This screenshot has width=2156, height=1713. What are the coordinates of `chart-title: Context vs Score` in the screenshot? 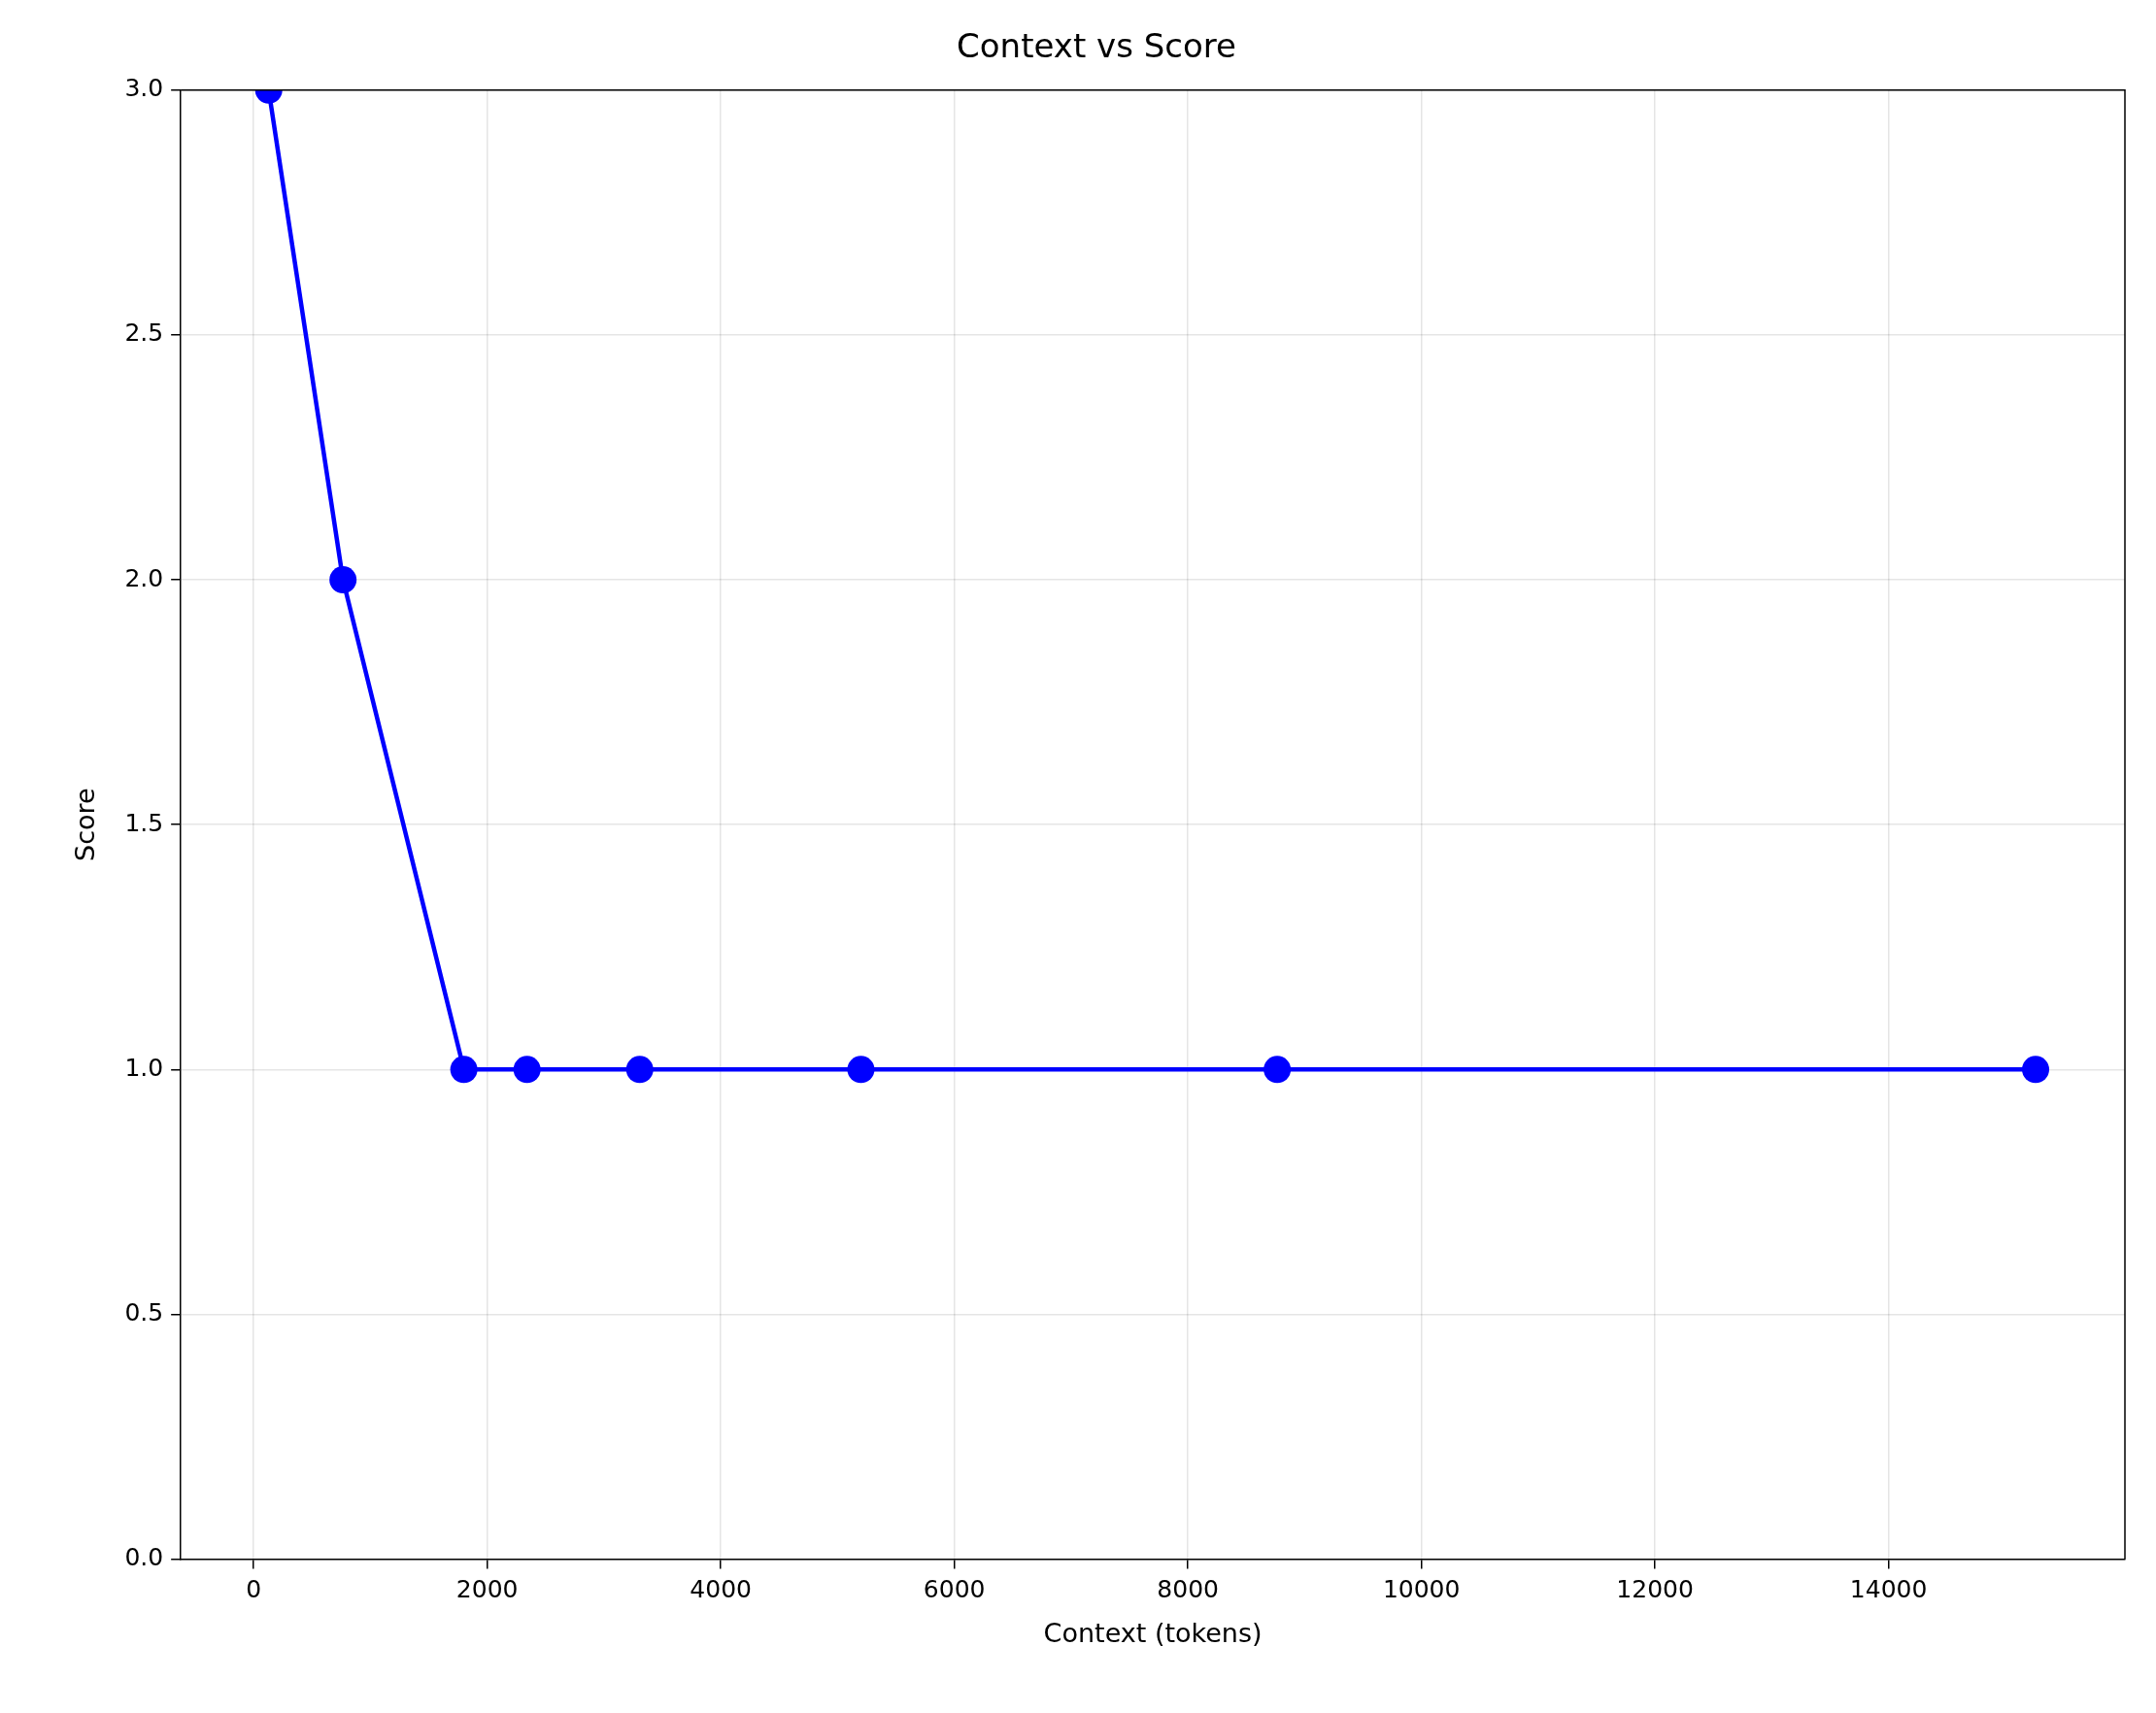 It's located at (1096, 46).